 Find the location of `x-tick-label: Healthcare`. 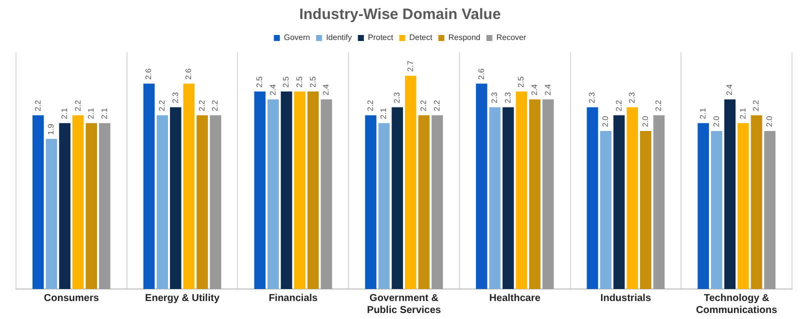

x-tick-label: Healthcare is located at coordinates (515, 298).